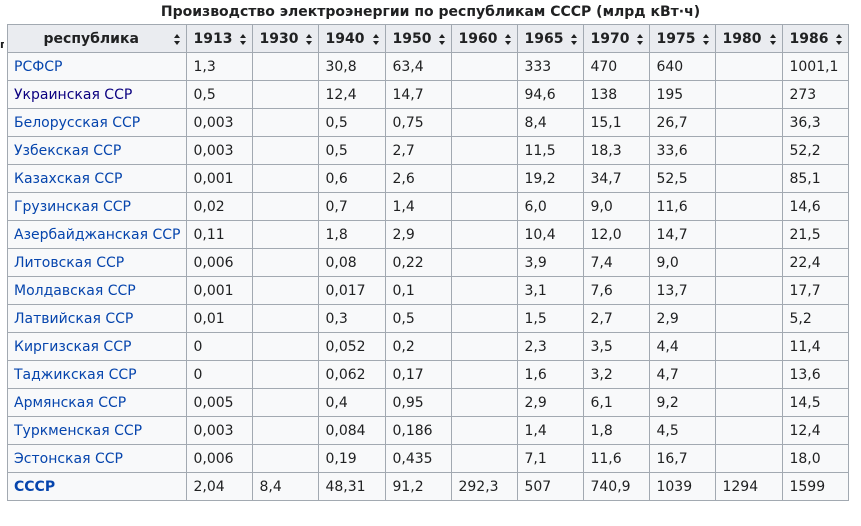 The width and height of the screenshot is (861, 526). What do you see at coordinates (352, 430) in the screenshot?
I see `value-cell-1940: 0,084` at bounding box center [352, 430].